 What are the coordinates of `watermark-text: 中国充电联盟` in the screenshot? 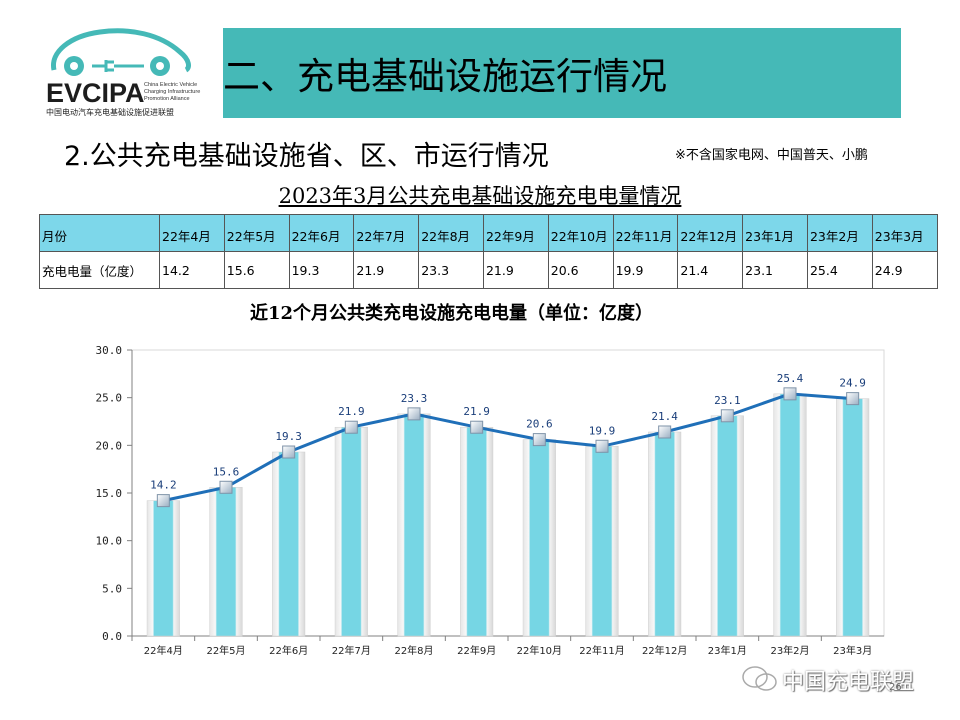 It's located at (848, 682).